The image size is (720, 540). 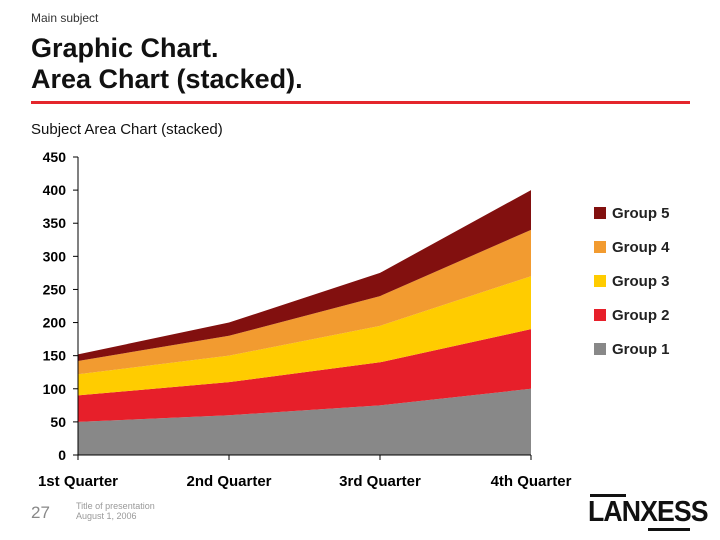 What do you see at coordinates (641, 213) in the screenshot?
I see `legend-label: Group 5` at bounding box center [641, 213].